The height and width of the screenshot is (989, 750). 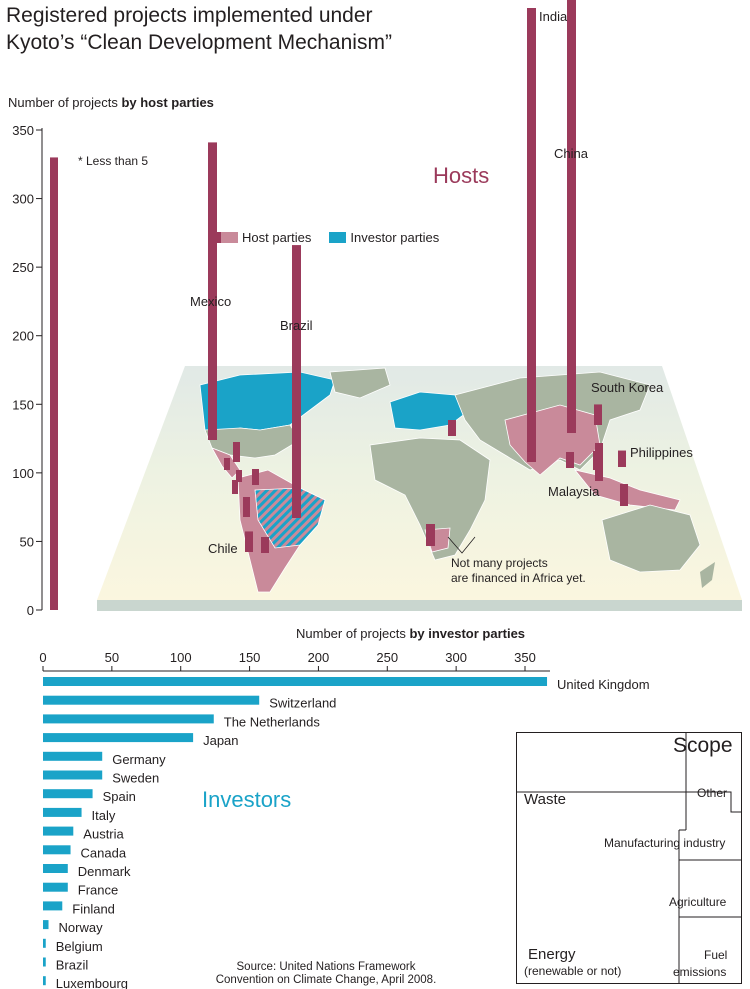 What do you see at coordinates (499, 563) in the screenshot?
I see `africa-annotation-line1: Not many projects` at bounding box center [499, 563].